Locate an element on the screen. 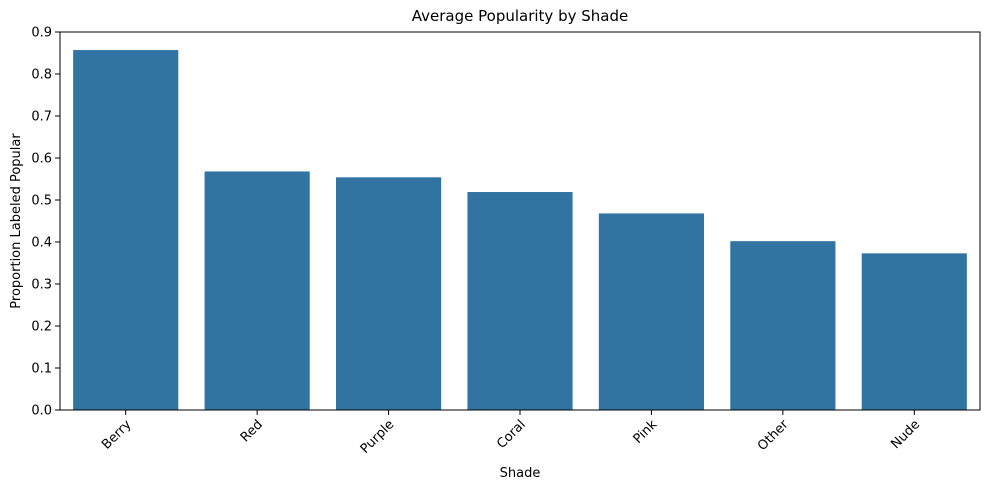 This screenshot has height=490, width=989. x-tick-label: Purple is located at coordinates (378, 437).